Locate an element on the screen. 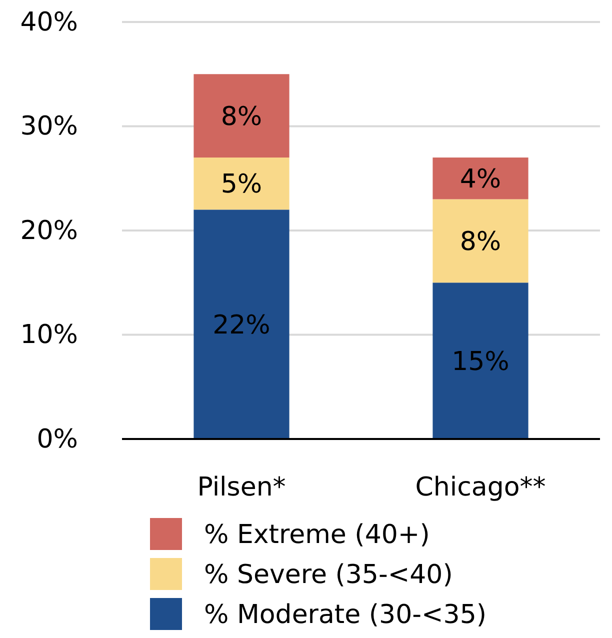  data-label: 22% is located at coordinates (241, 325).